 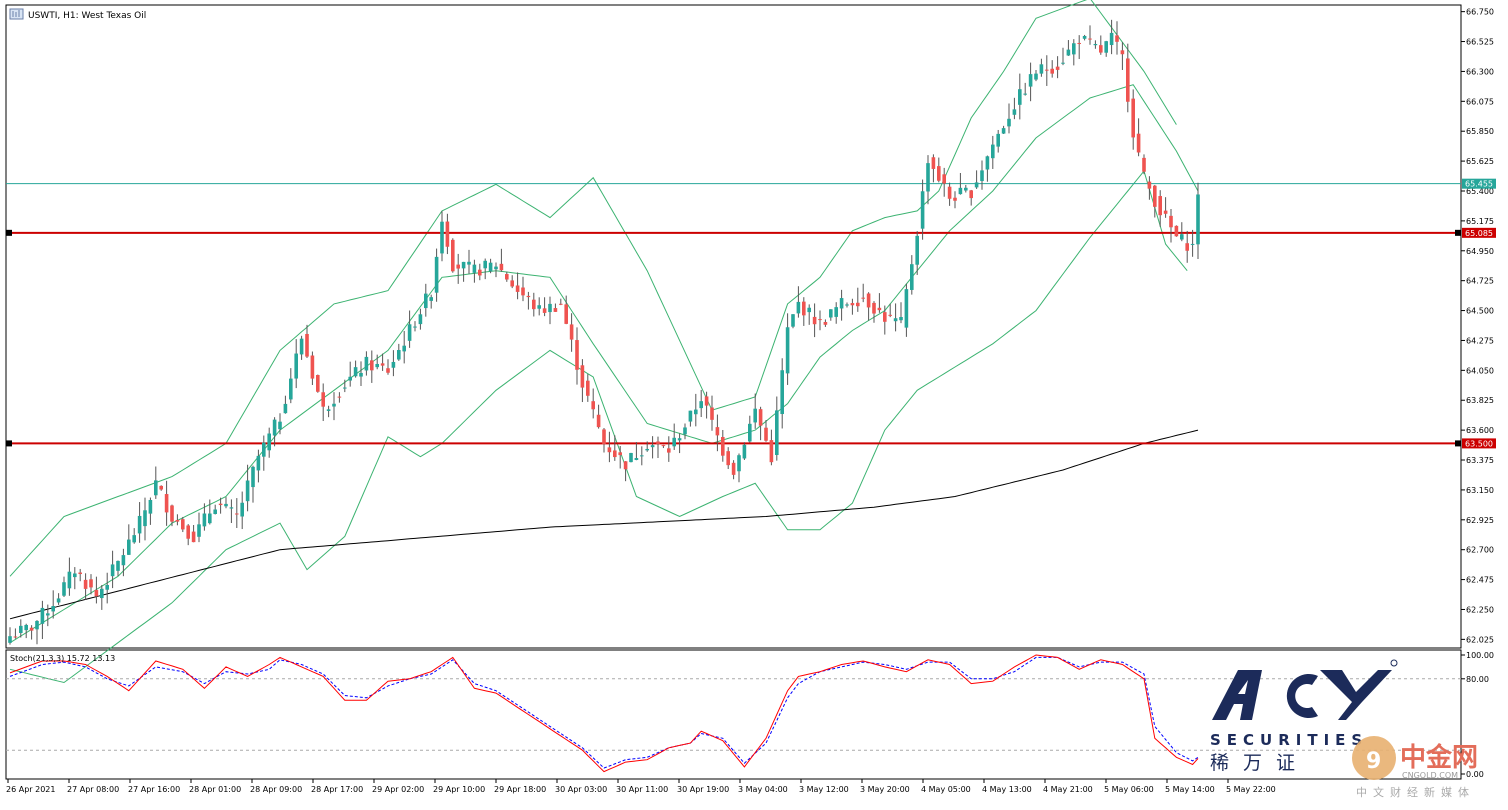 What do you see at coordinates (16, 14) in the screenshot?
I see `chart-icon` at bounding box center [16, 14].